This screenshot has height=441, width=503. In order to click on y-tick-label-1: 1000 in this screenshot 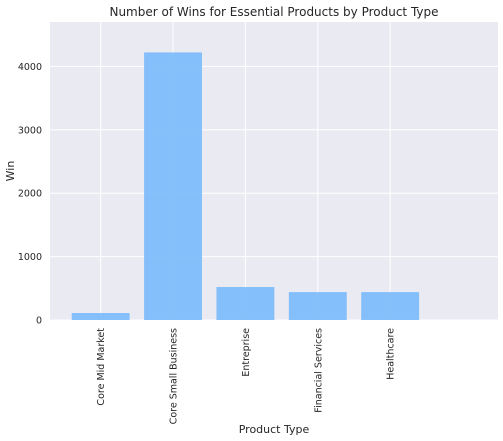, I will do `click(30, 257)`.